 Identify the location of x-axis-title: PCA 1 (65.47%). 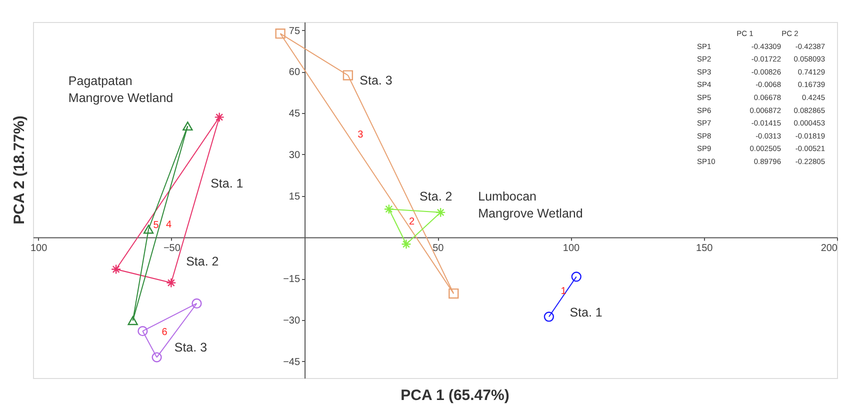
(455, 395).